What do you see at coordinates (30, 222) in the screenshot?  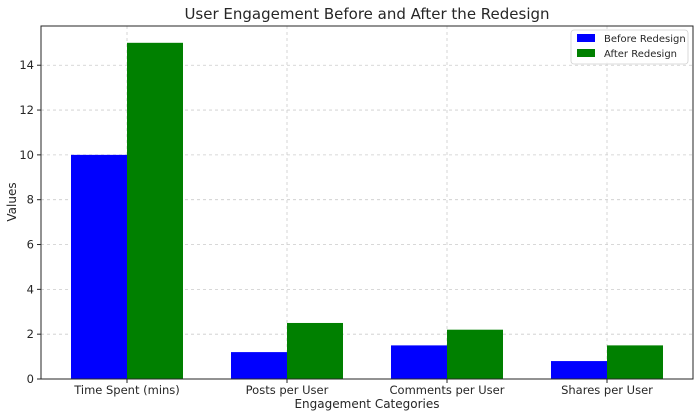 I see `y-axis: 0 2 4 6 8 10 12 14` at bounding box center [30, 222].